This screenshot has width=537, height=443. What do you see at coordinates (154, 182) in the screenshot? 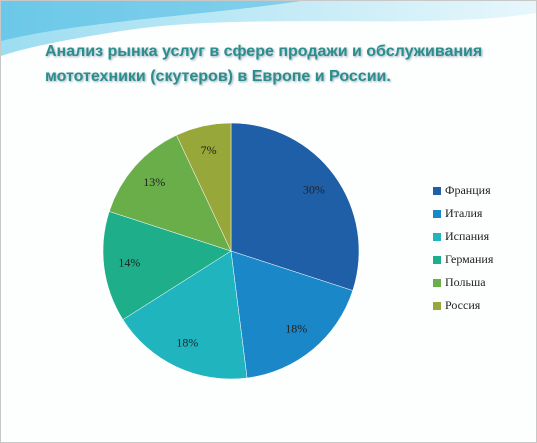
I see `data-label: 13%` at bounding box center [154, 182].